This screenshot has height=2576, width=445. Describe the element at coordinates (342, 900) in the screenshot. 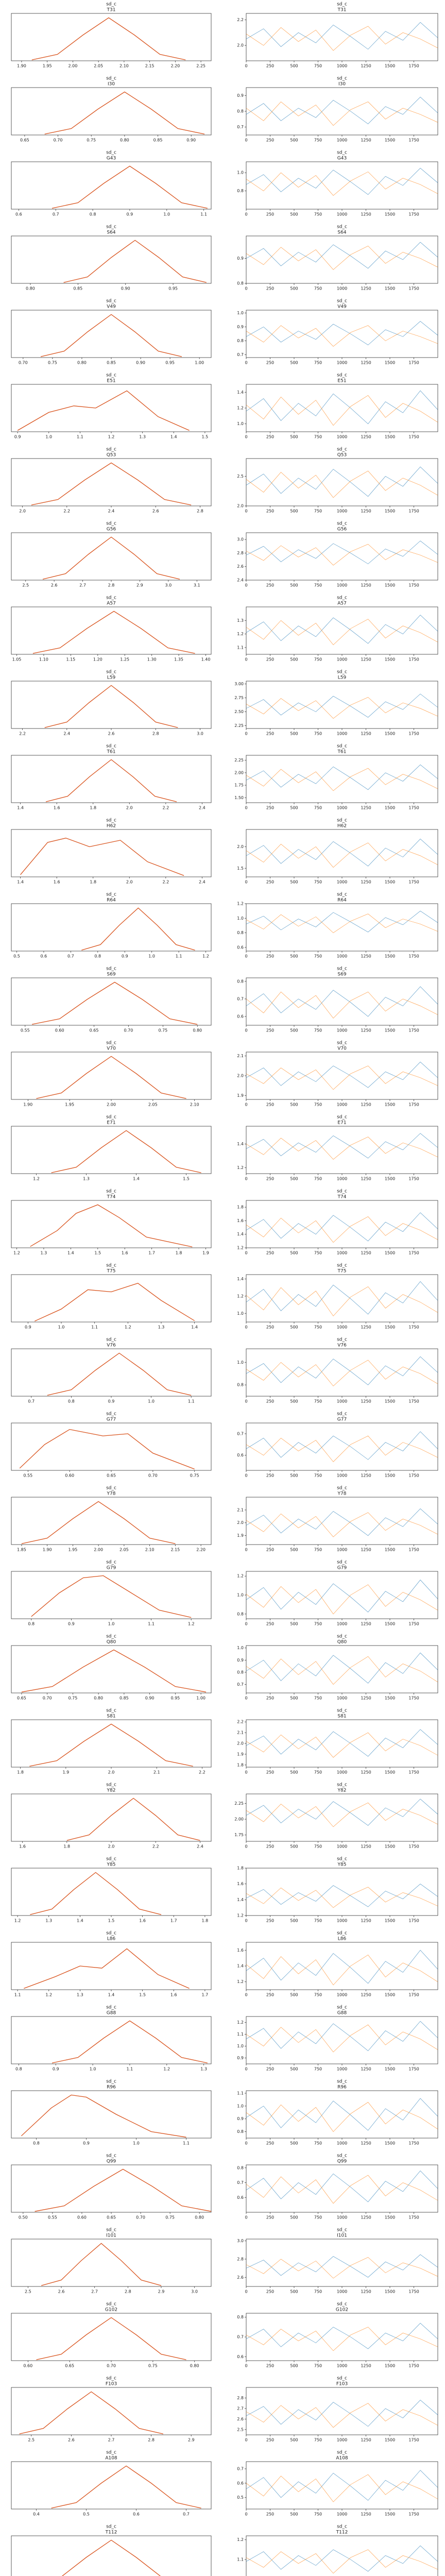

I see `subplot-title: R64` at that location.